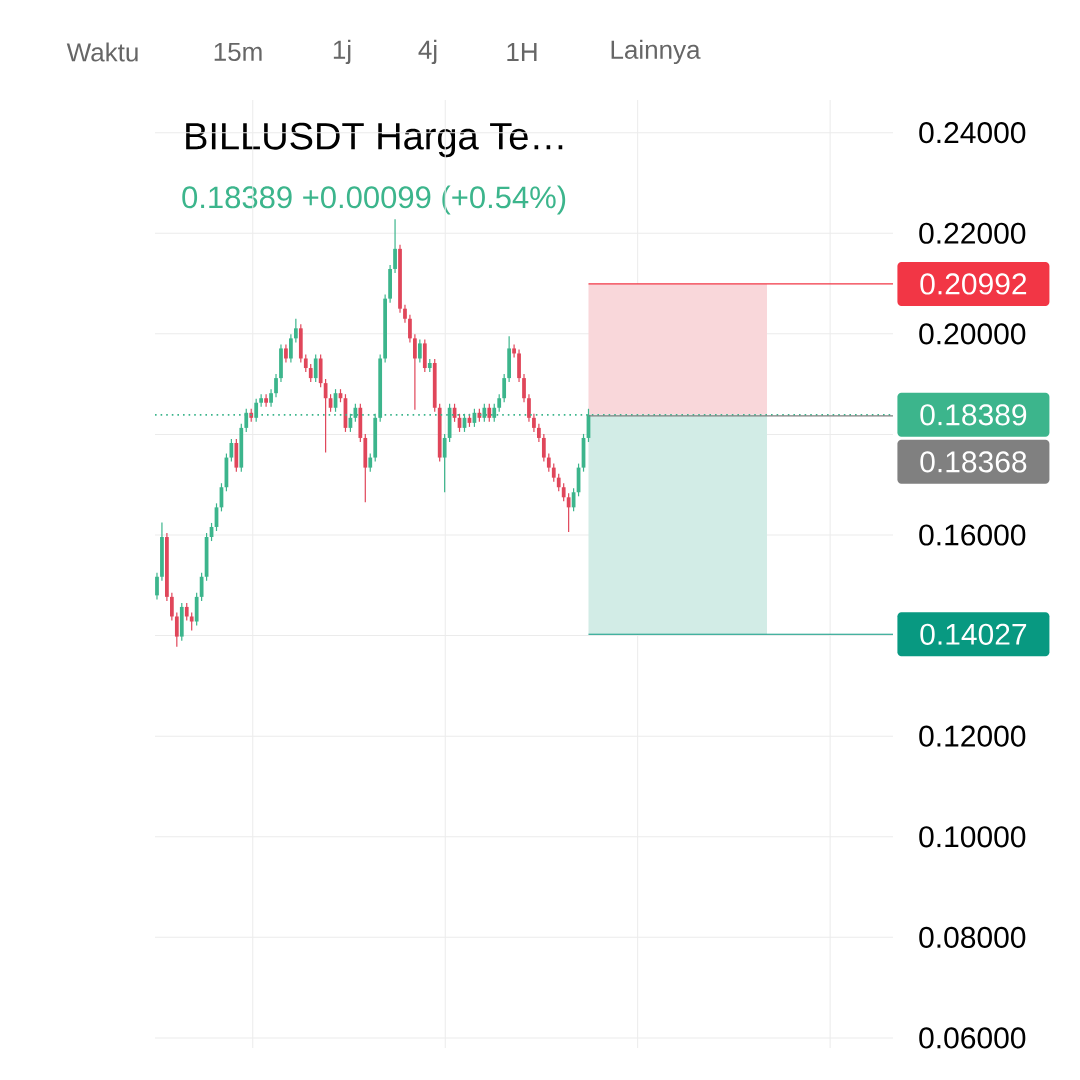 The width and height of the screenshot is (1080, 1080). I want to click on y-tick-label: 0.20000, so click(972, 334).